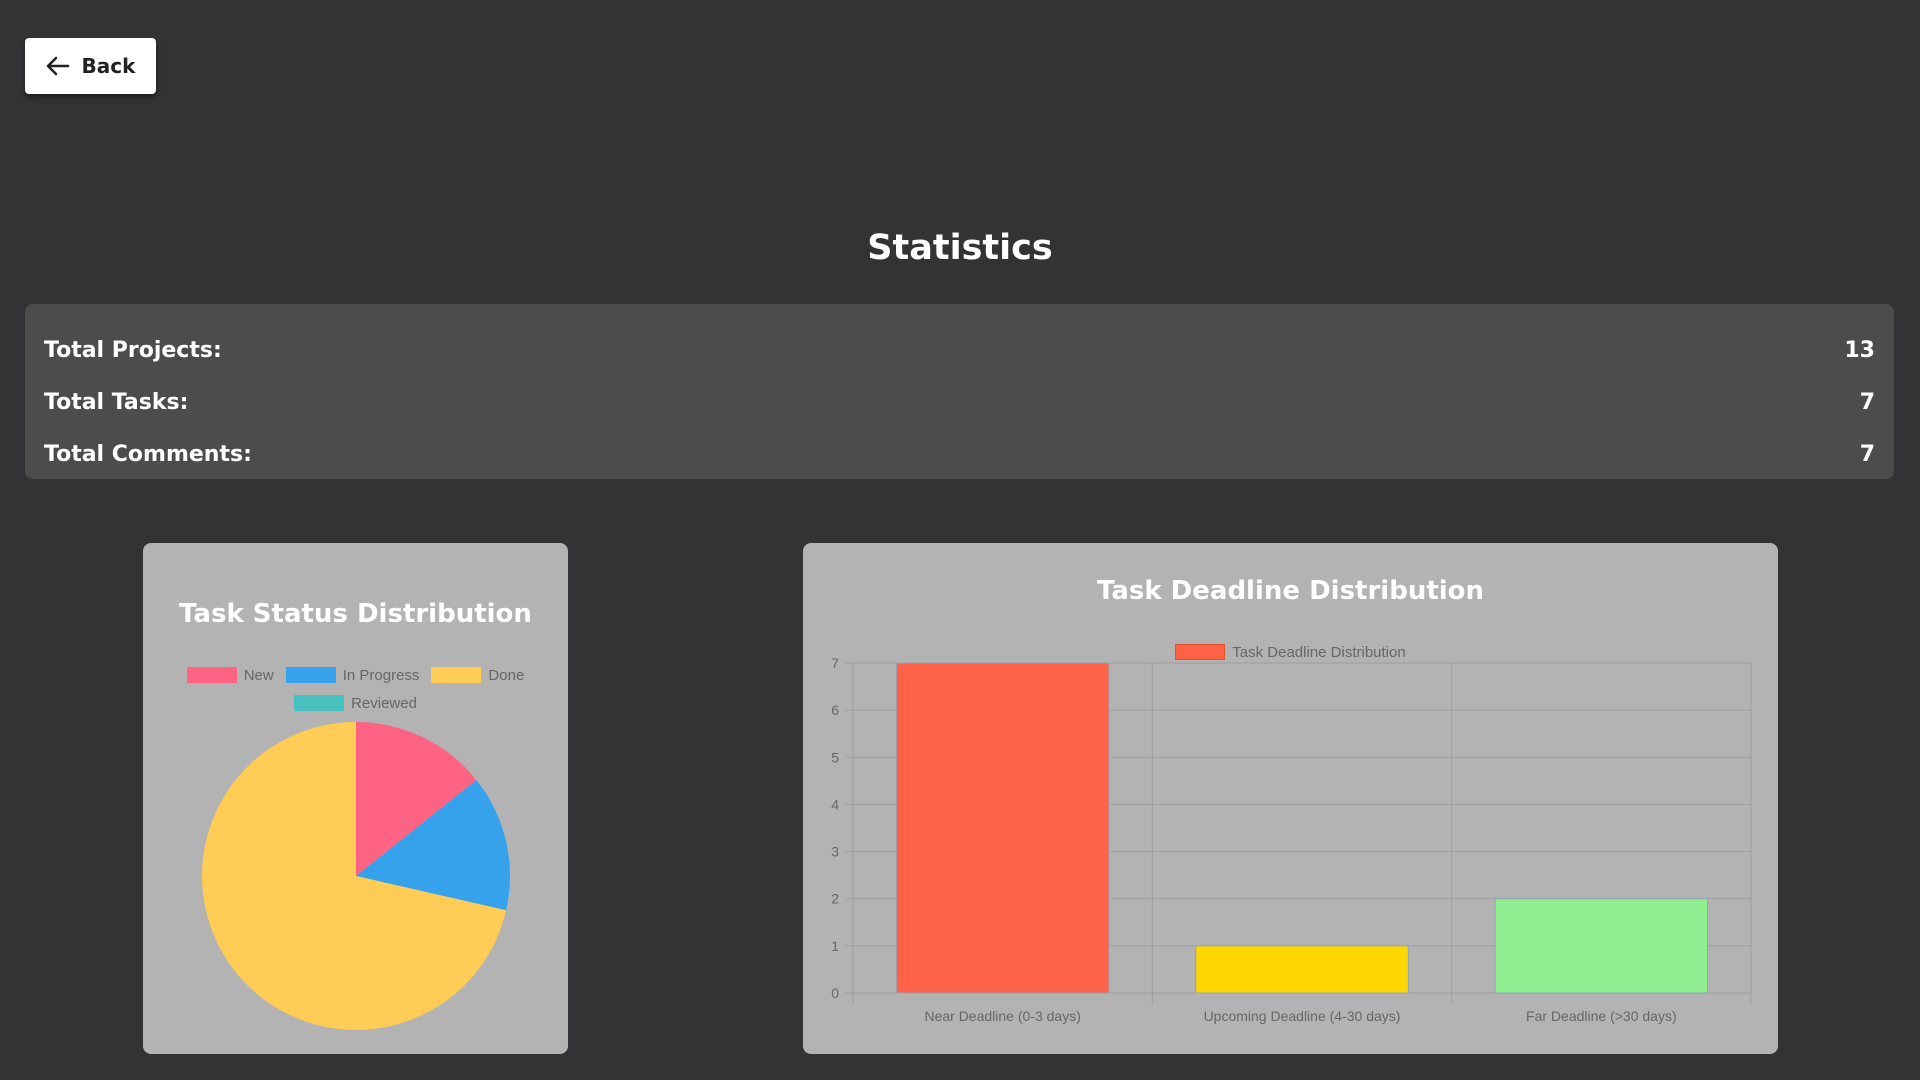 The image size is (1920, 1080). I want to click on page-title: Statistics, so click(960, 248).